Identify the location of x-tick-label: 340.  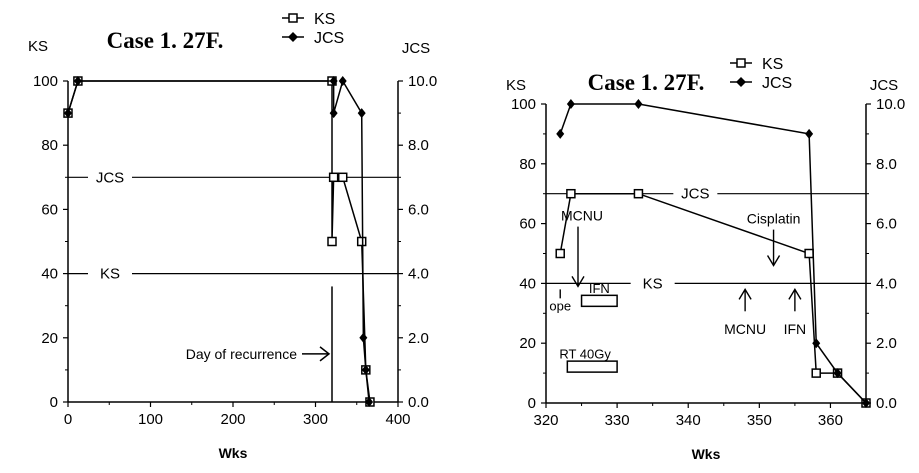
(688, 420).